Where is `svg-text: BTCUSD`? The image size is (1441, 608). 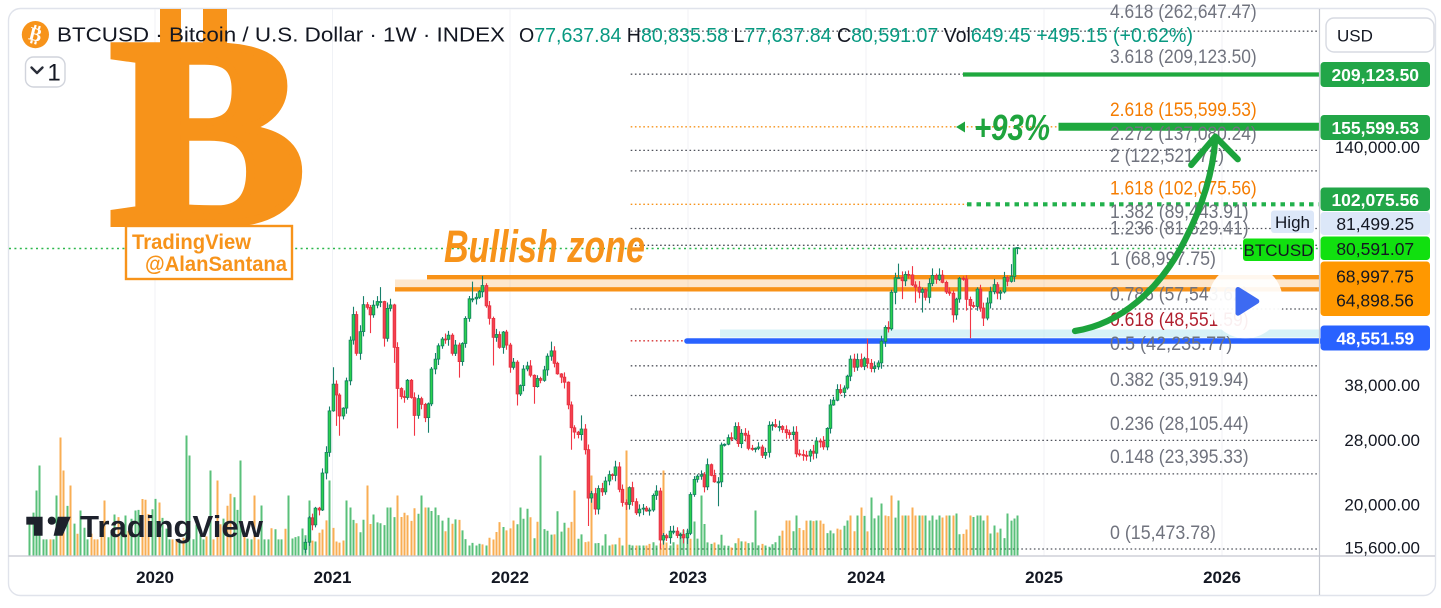 svg-text: BTCUSD is located at coordinates (1279, 250).